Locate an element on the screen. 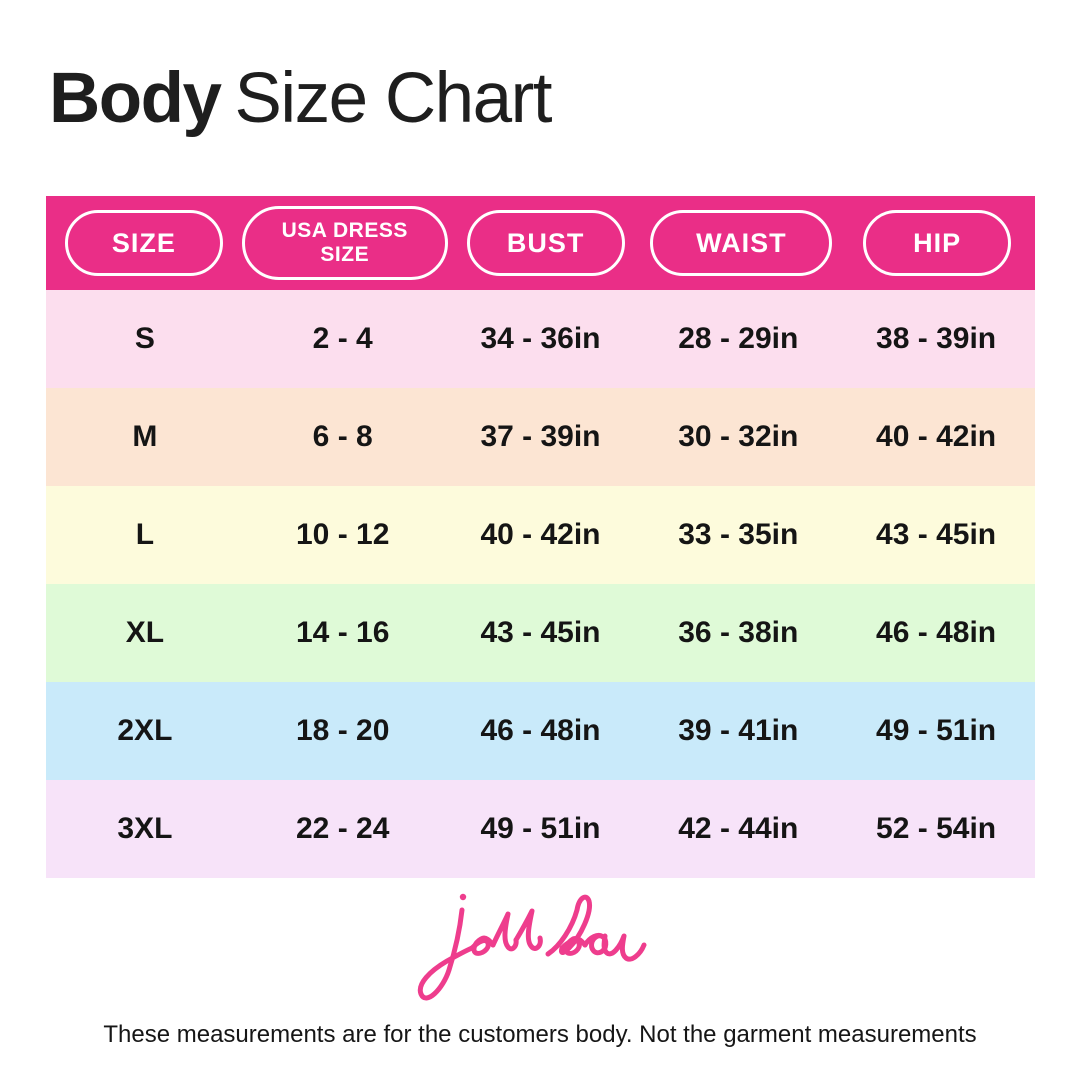  table-row-s: S 2 - 4 34 - 36in 28 - 29in 38 - 39in is located at coordinates (540, 339).